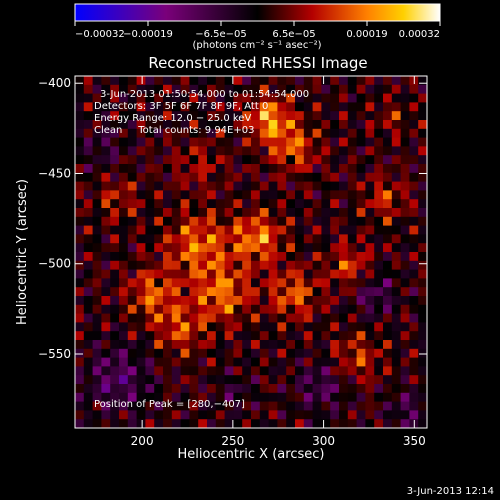  Describe the element at coordinates (54, 83) in the screenshot. I see `y-tick-label: −400` at that location.